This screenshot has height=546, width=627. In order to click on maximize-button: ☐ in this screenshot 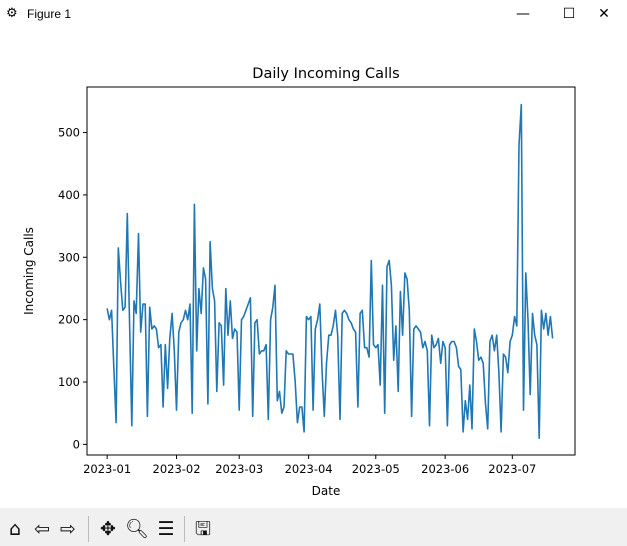, I will do `click(569, 14)`.